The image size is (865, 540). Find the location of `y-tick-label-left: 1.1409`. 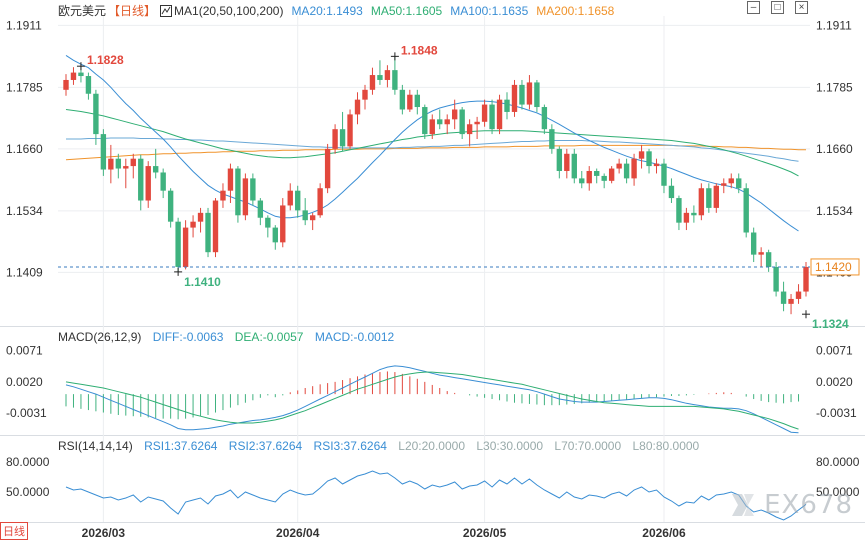

y-tick-label-left: 1.1409 is located at coordinates (24, 272).